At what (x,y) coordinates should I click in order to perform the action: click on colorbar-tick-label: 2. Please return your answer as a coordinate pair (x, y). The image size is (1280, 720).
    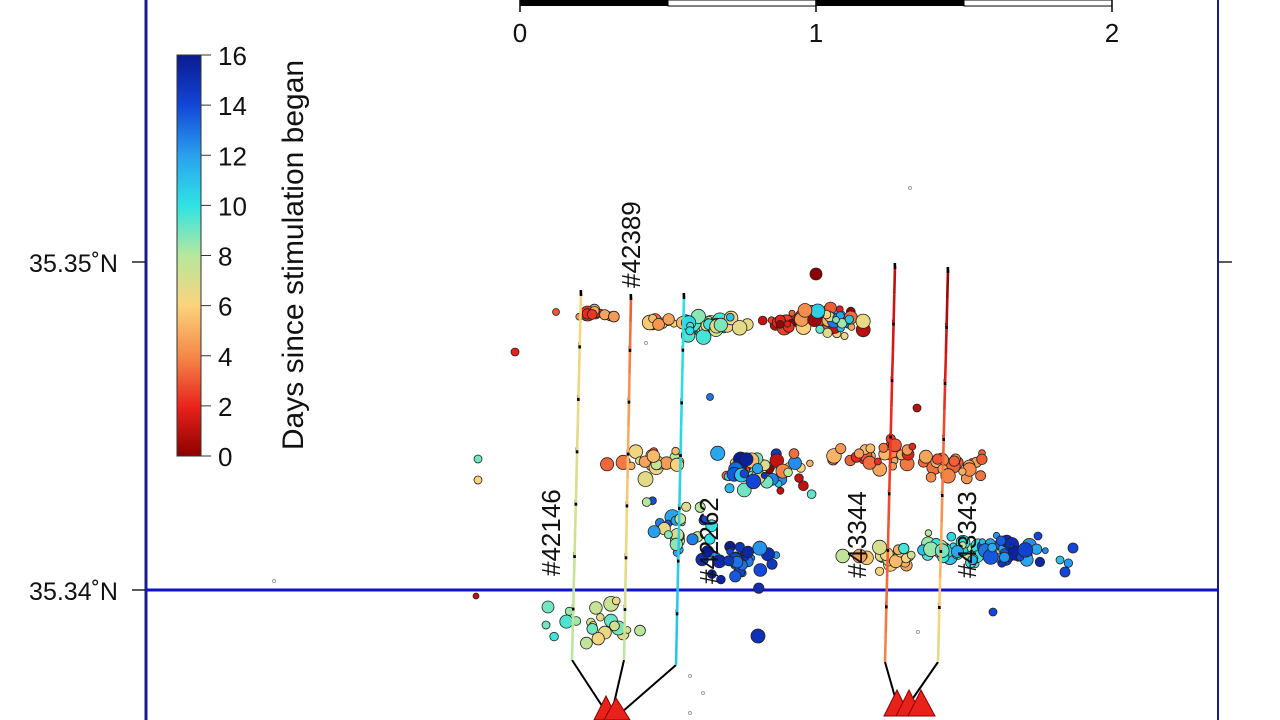
    Looking at the image, I should click on (225, 407).